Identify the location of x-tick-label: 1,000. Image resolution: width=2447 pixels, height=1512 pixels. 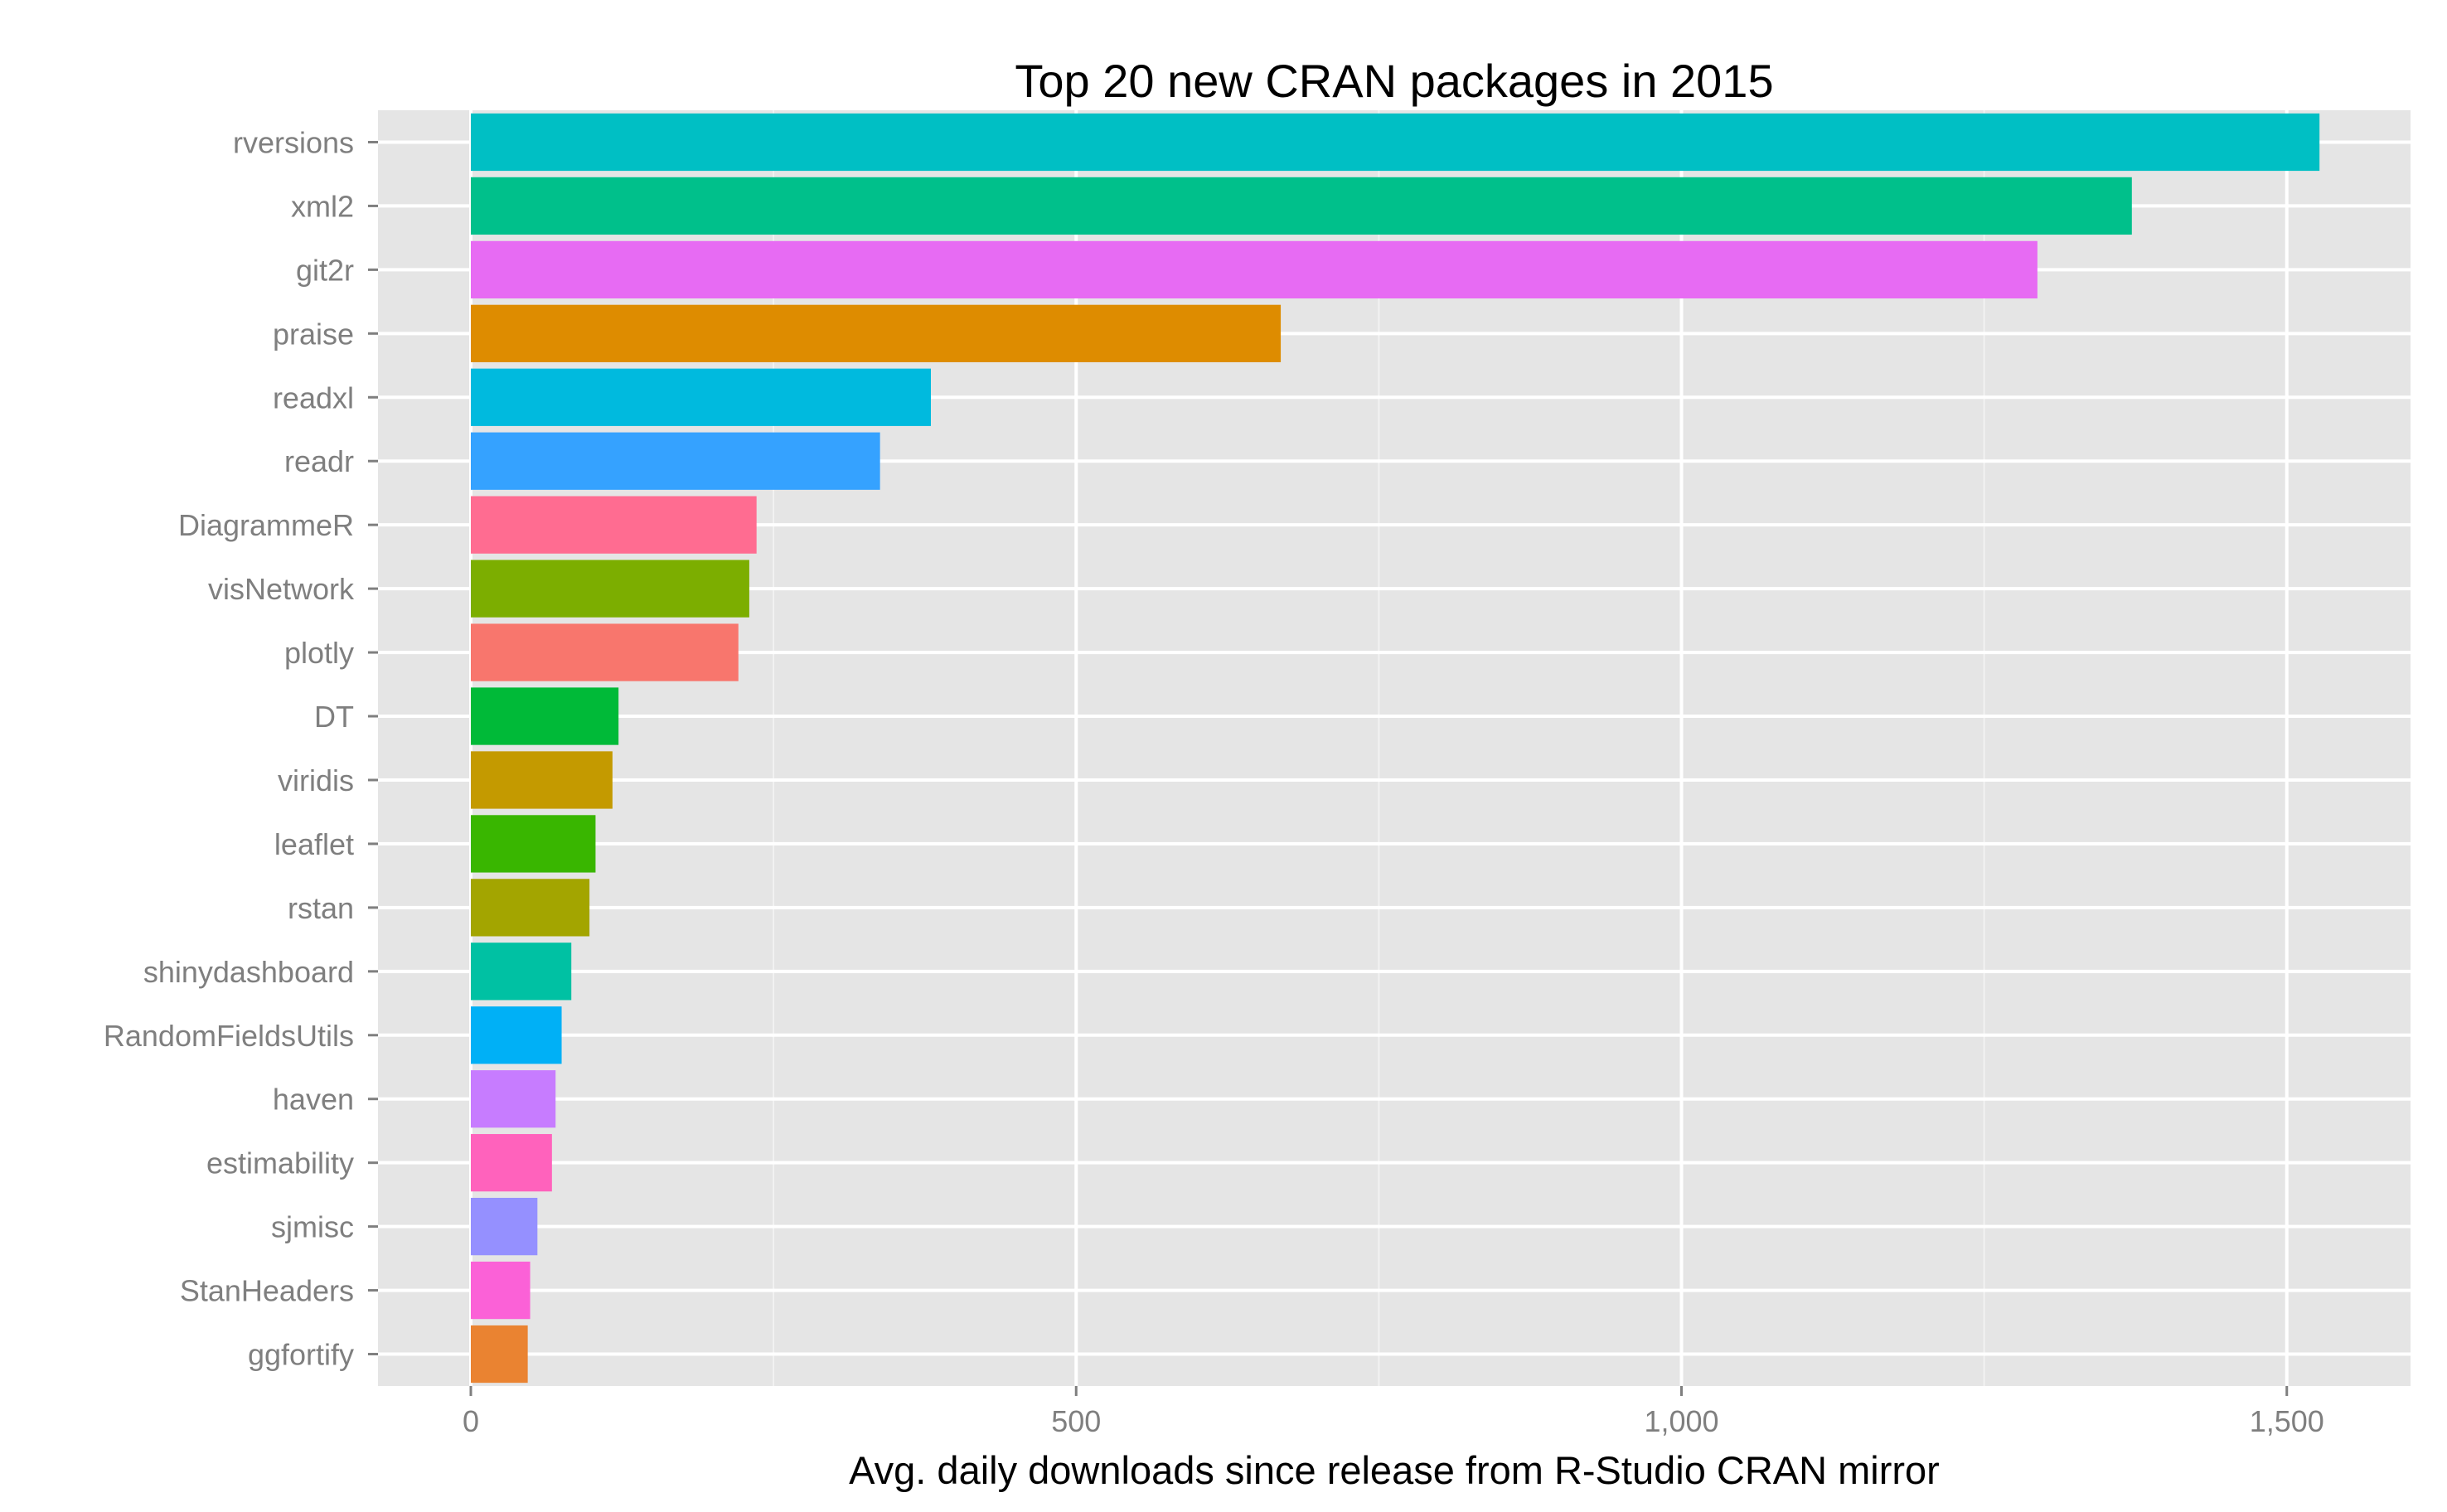
(1681, 1421).